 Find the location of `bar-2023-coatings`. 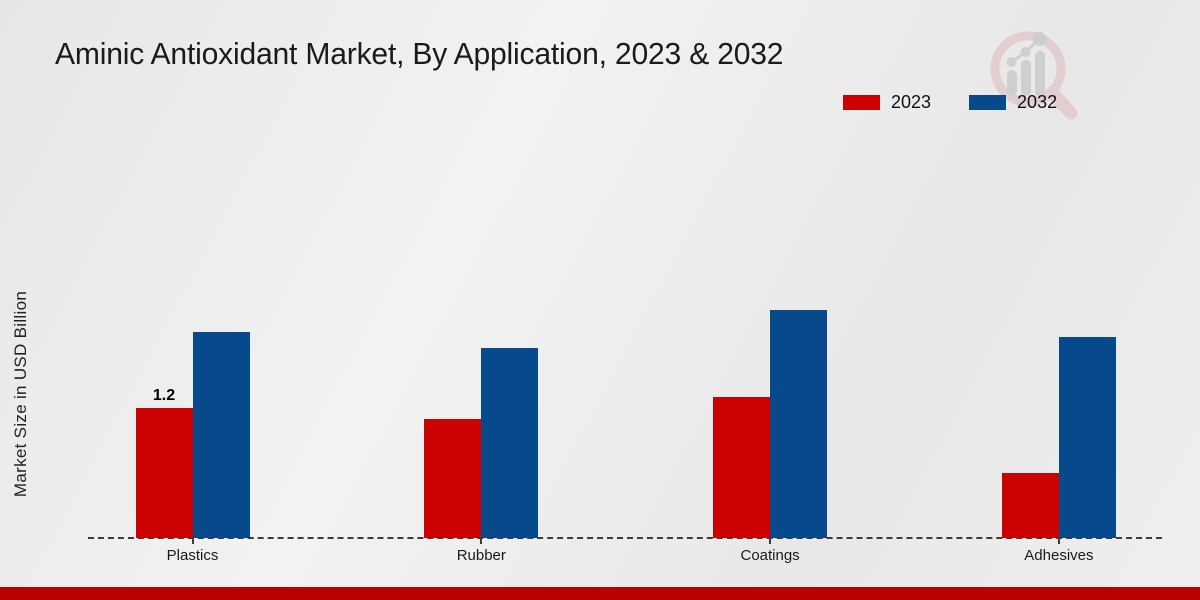

bar-2023-coatings is located at coordinates (742, 467).